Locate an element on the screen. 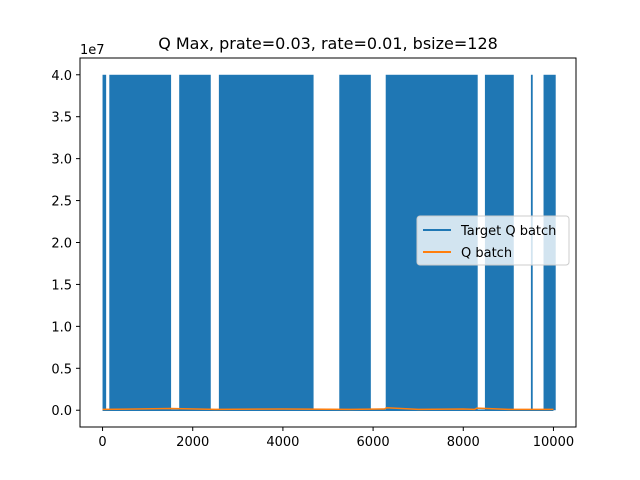 Image resolution: width=640 pixels, height=480 pixels. y-tick-label: 0.5 is located at coordinates (61, 369).